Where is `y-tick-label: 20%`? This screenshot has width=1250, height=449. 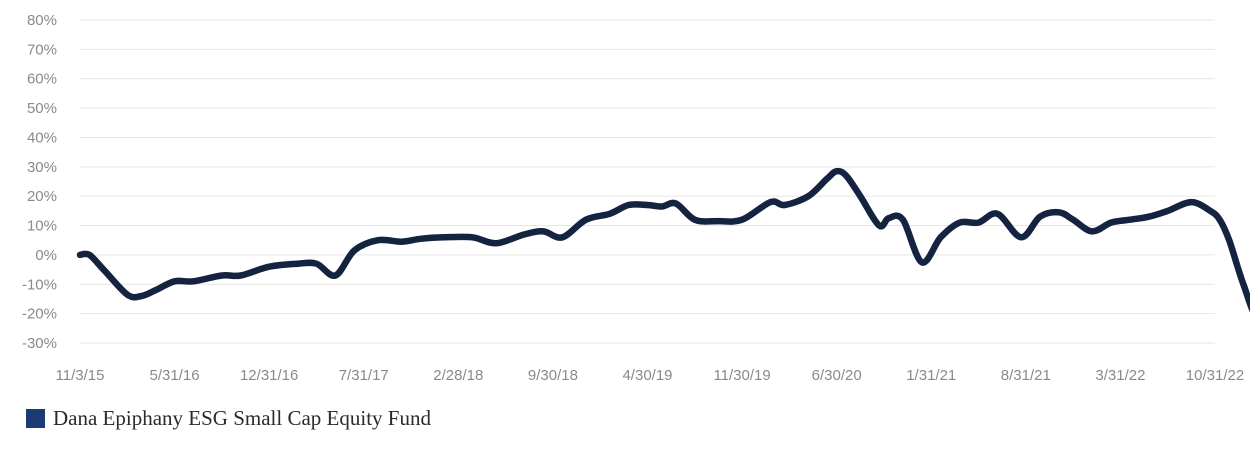 y-tick-label: 20% is located at coordinates (42, 196).